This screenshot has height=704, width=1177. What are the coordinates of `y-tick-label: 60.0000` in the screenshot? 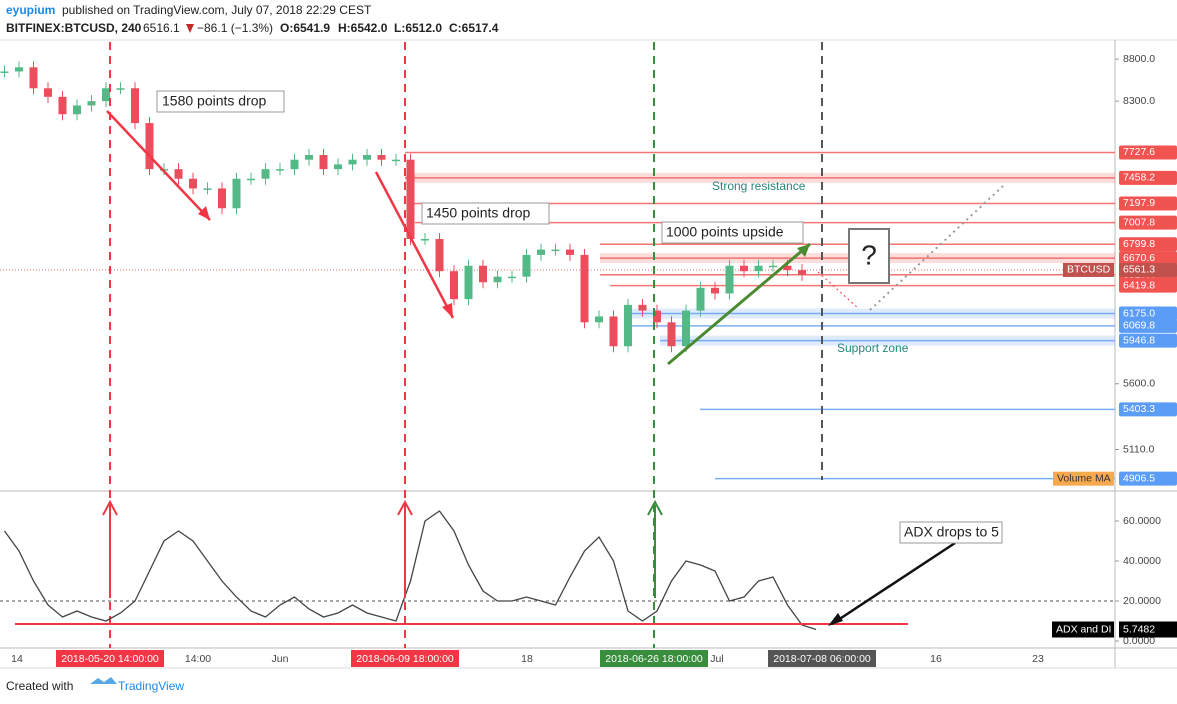 It's located at (1142, 521).